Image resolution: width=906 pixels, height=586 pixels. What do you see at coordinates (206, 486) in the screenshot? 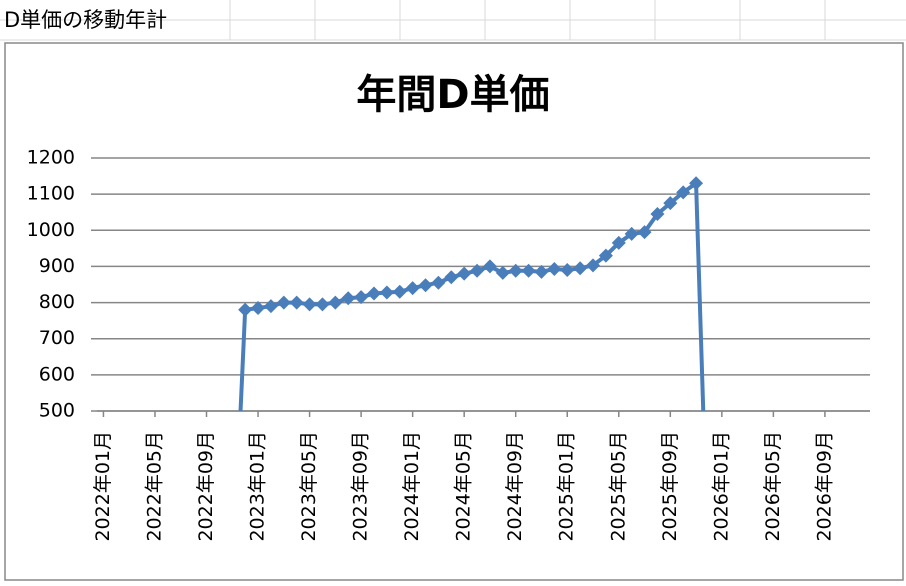
I see `x-tick-label: 2022年09月` at bounding box center [206, 486].